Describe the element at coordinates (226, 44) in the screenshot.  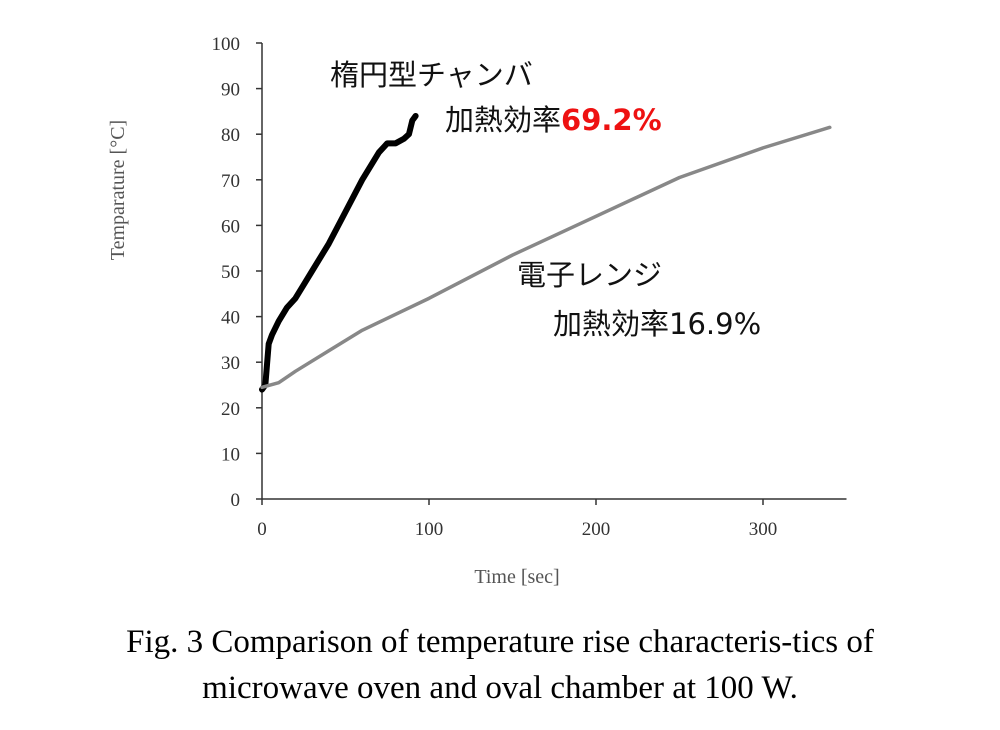
I see `y-tick-label: 100` at that location.